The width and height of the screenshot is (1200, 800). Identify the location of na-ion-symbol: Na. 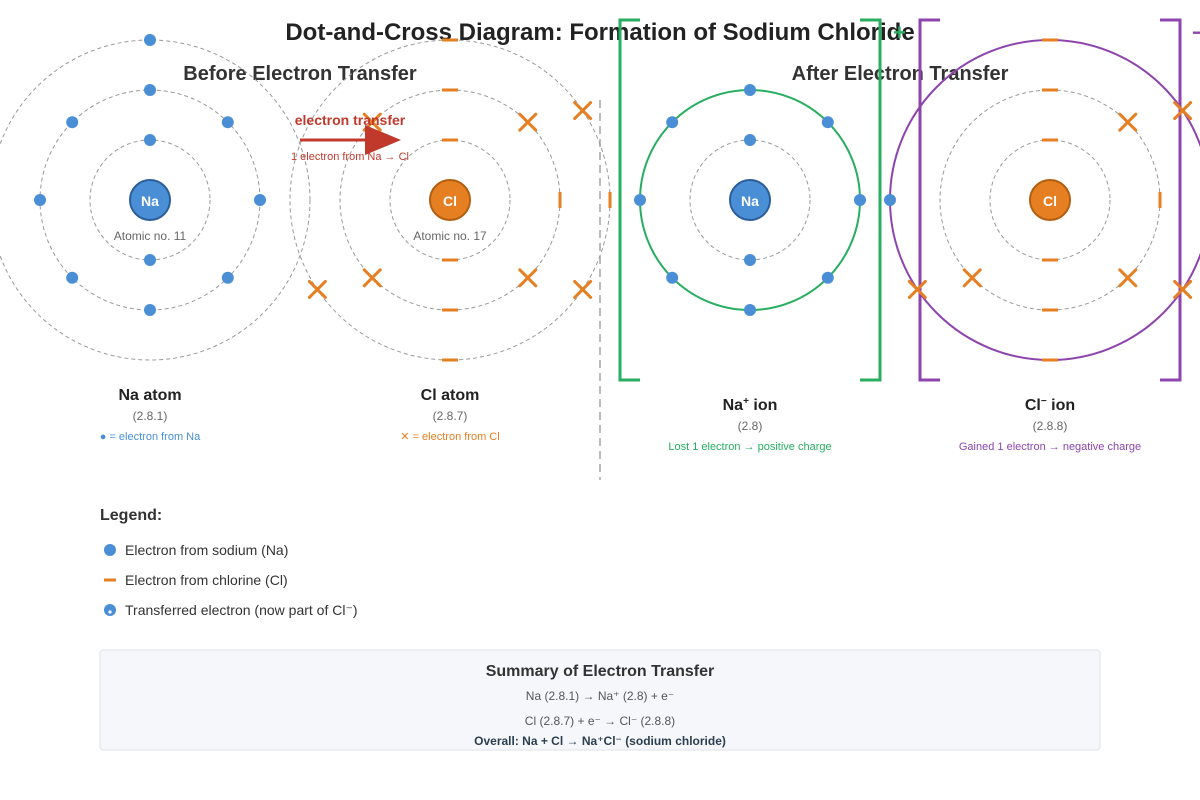
(750, 201).